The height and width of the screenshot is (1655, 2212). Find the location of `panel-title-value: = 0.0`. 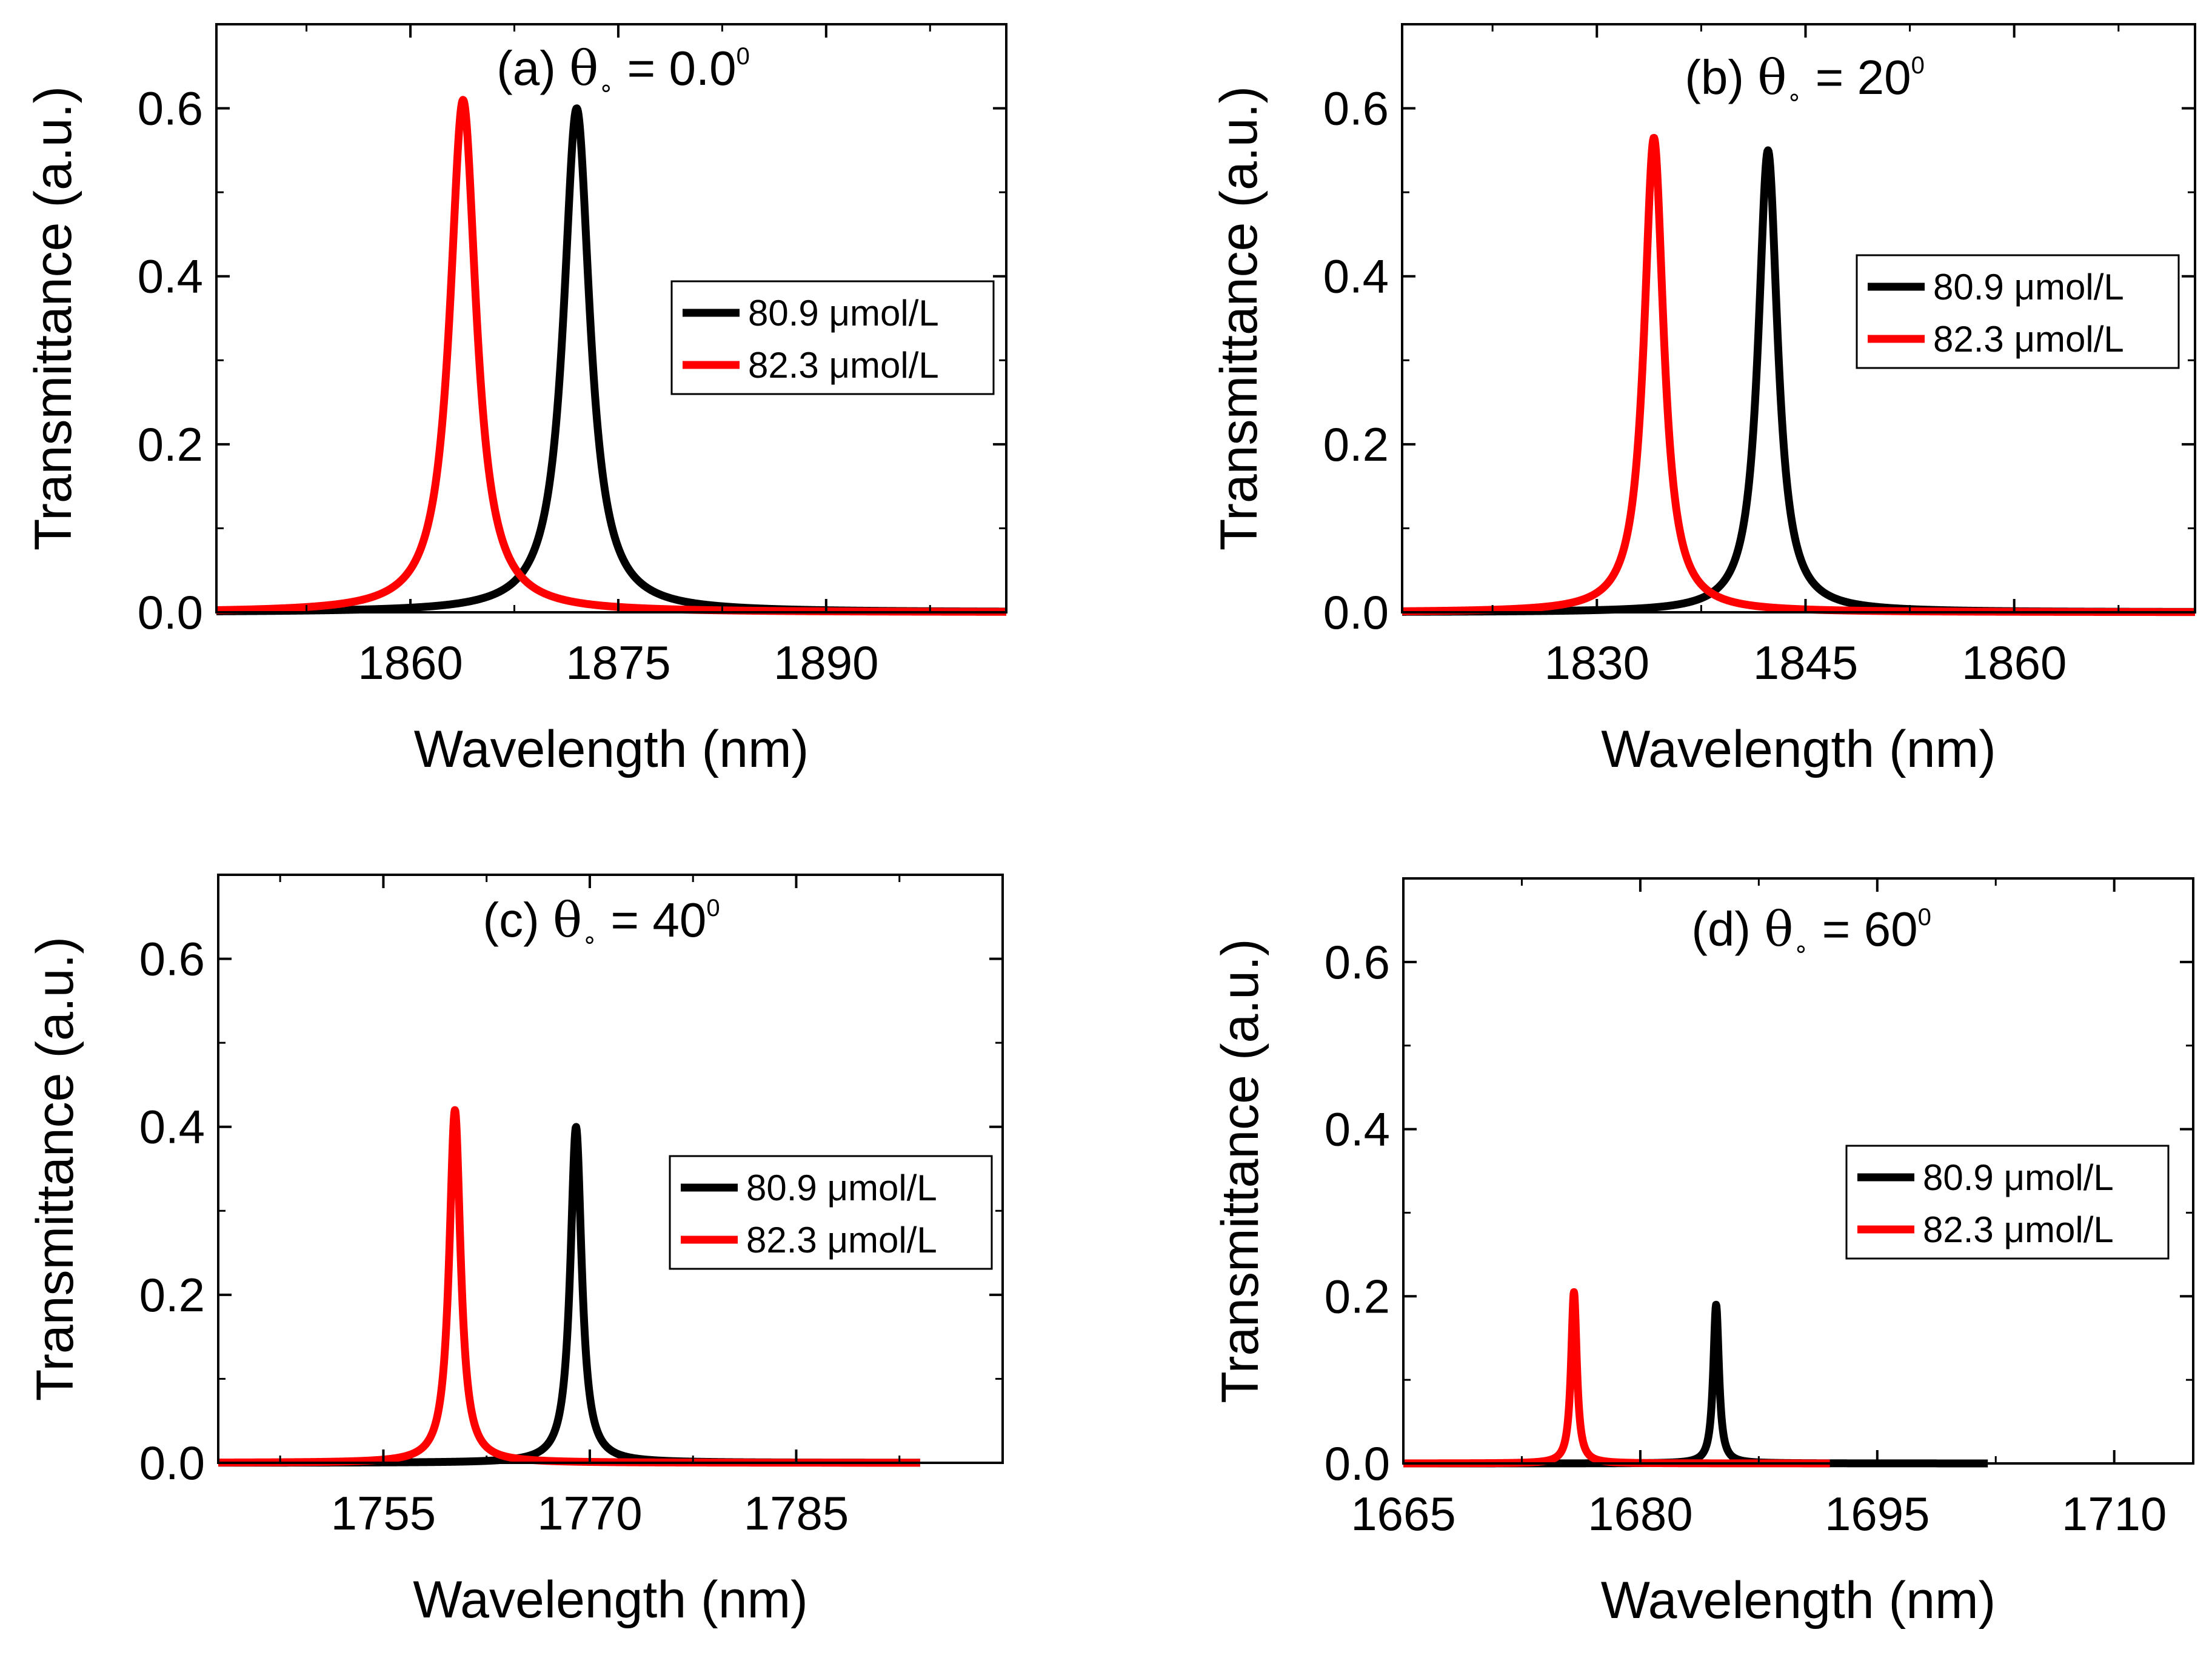

panel-title-value: = 0.0 is located at coordinates (675, 68).